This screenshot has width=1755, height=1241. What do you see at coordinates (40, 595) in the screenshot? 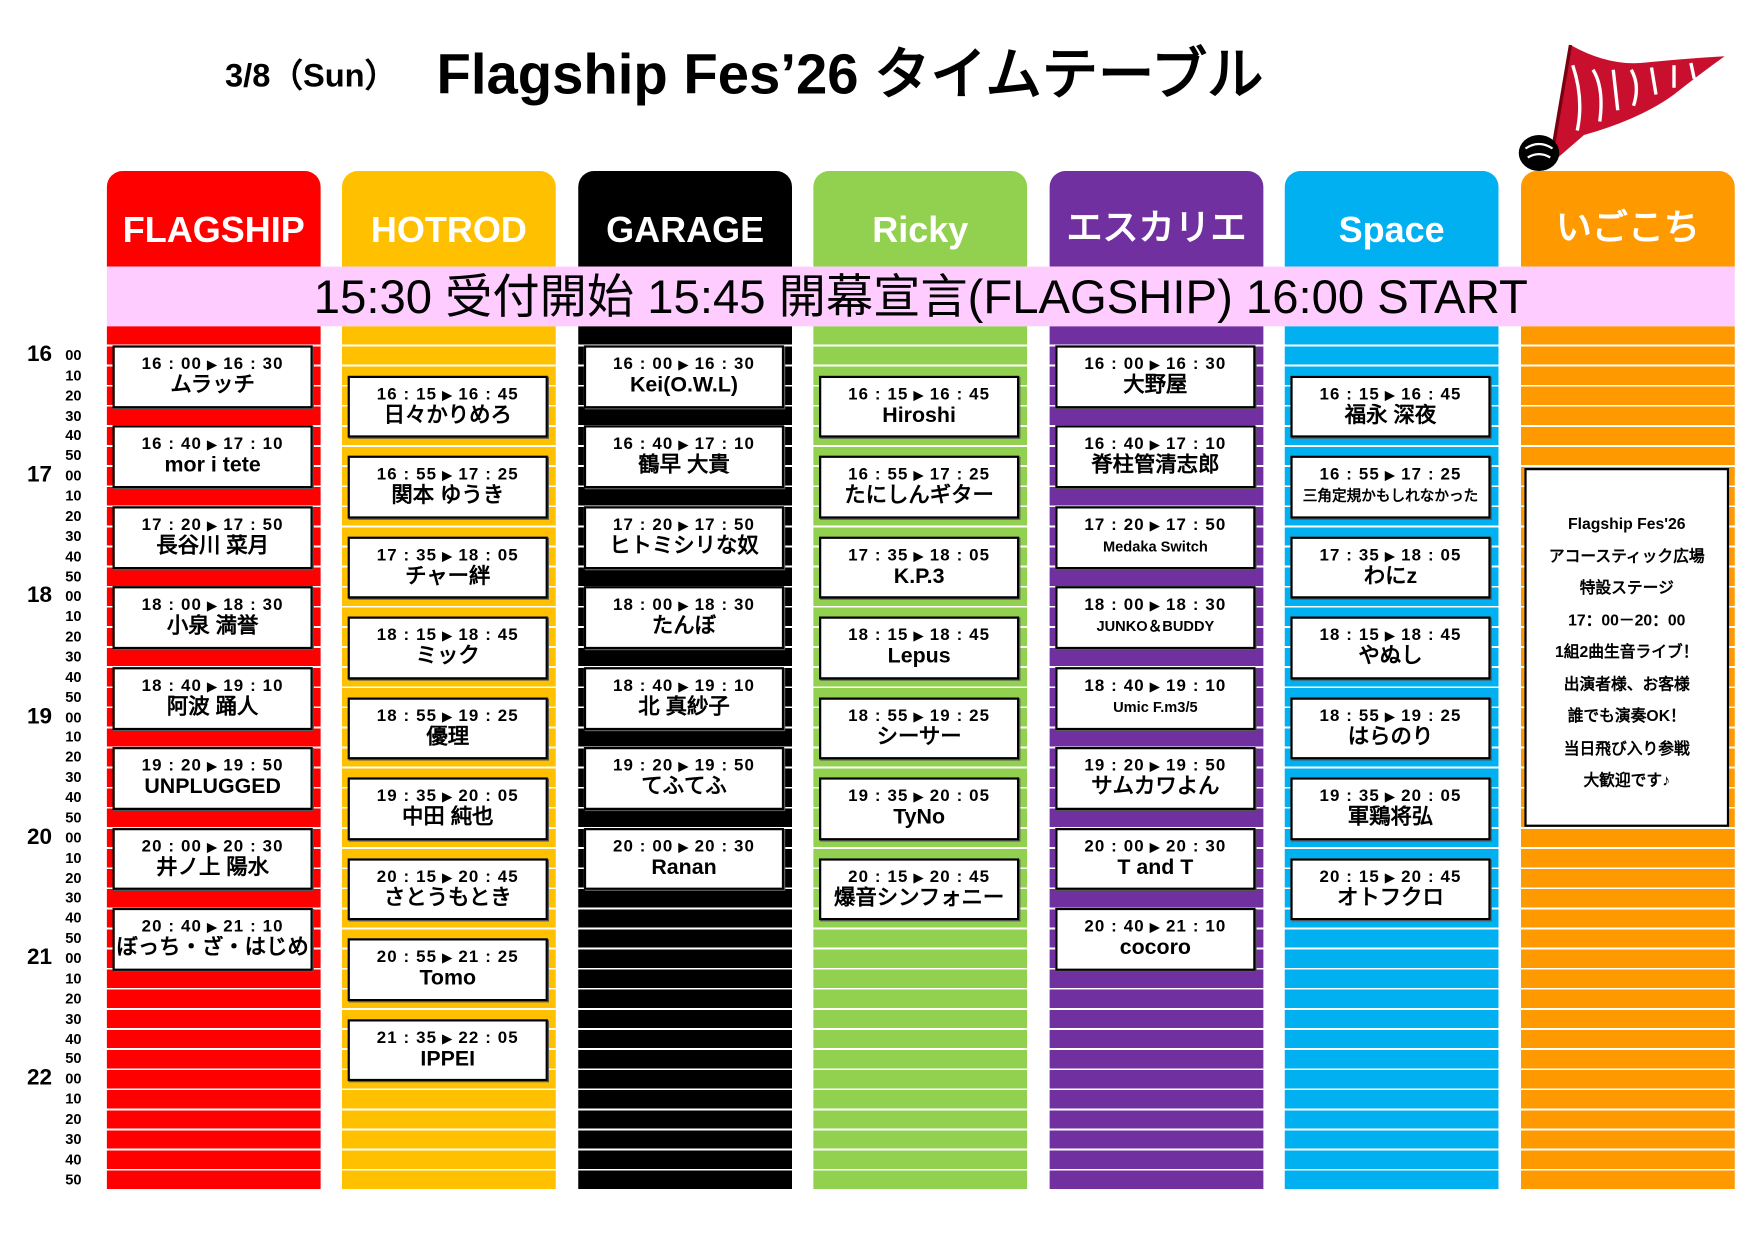
I see `axis-hour-label: 18` at bounding box center [40, 595].